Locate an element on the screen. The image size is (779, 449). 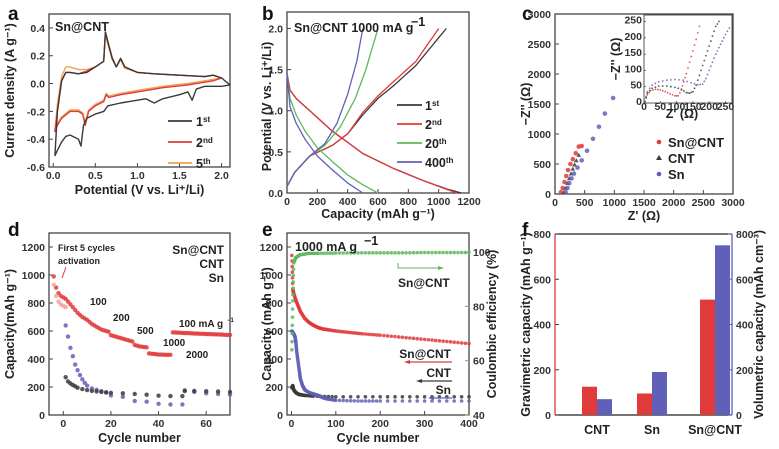
panel-d-point-Sn@CNT is located at coordinates (132, 341).